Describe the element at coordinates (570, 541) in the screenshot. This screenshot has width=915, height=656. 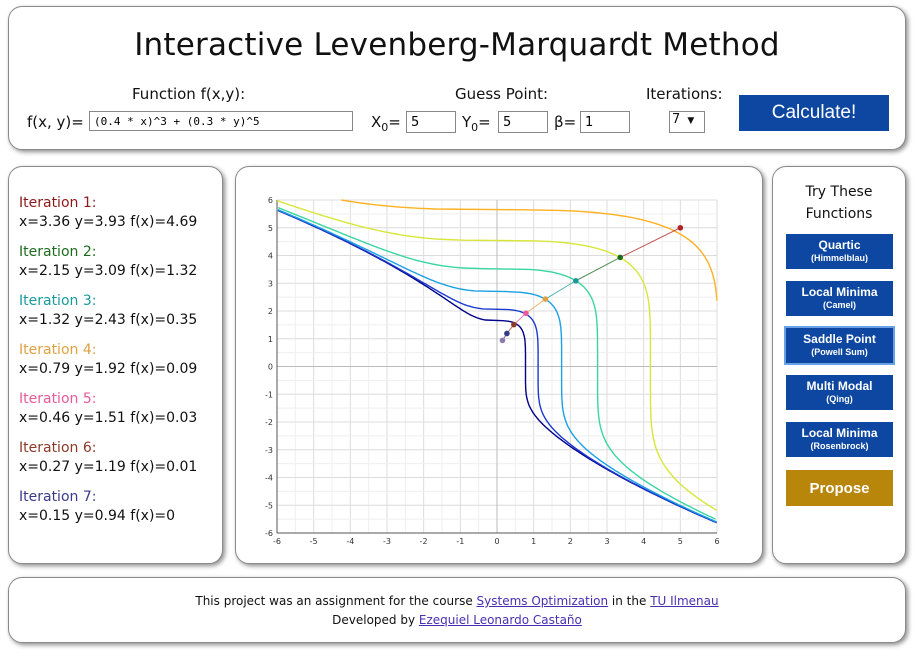
I see `x-tick-label: 2` at that location.